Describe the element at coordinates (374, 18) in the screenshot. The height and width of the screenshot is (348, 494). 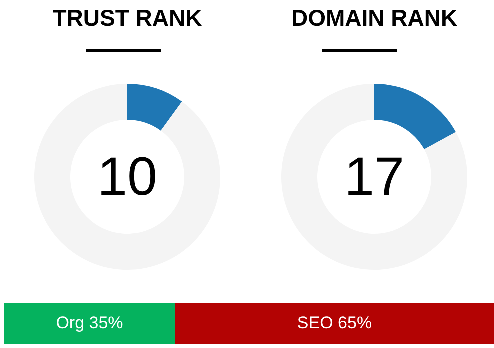
I see `chart-title: DOMAIN RANK` at that location.